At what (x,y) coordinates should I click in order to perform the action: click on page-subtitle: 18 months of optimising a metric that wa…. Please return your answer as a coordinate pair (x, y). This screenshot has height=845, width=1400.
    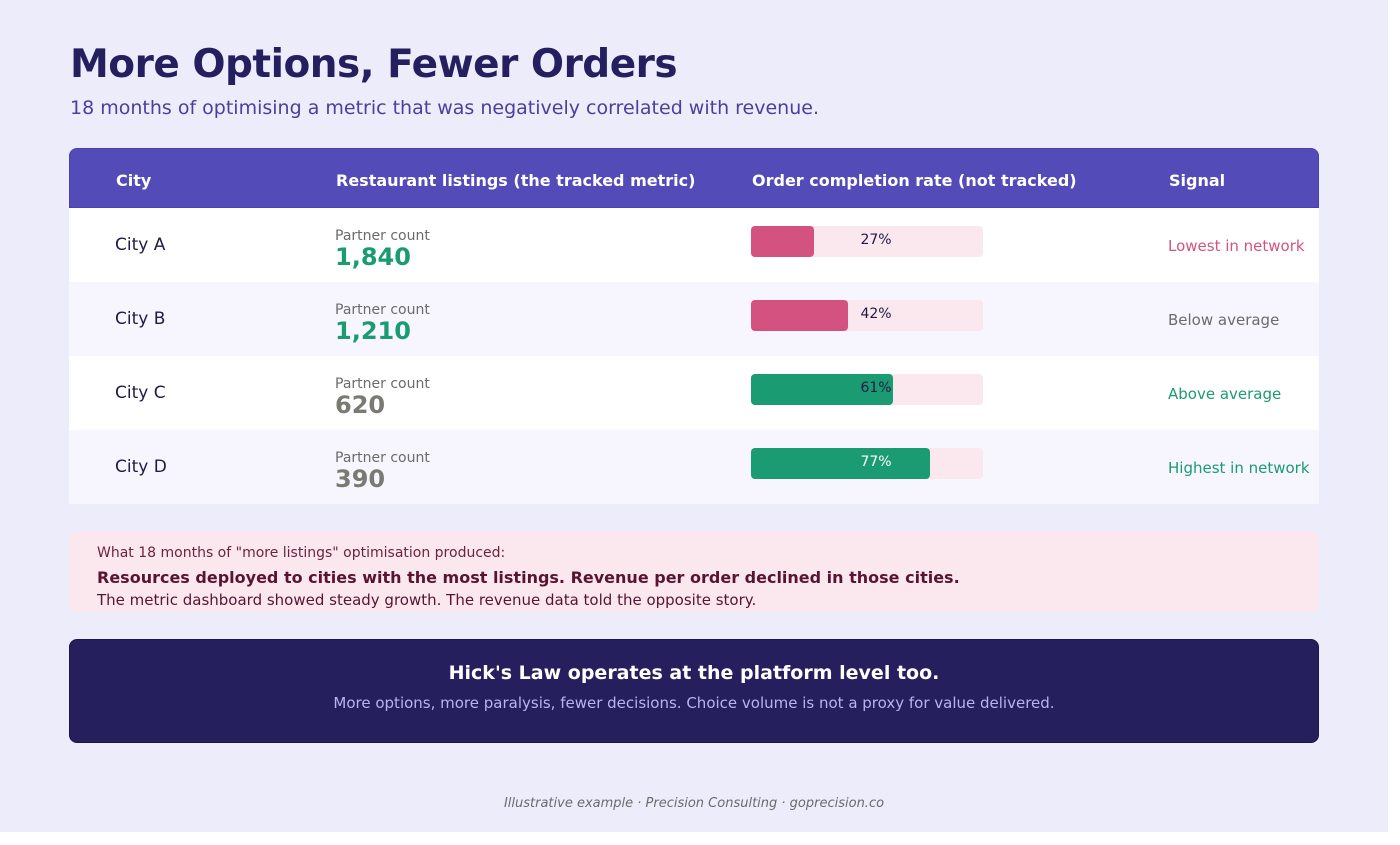
    Looking at the image, I should click on (444, 108).